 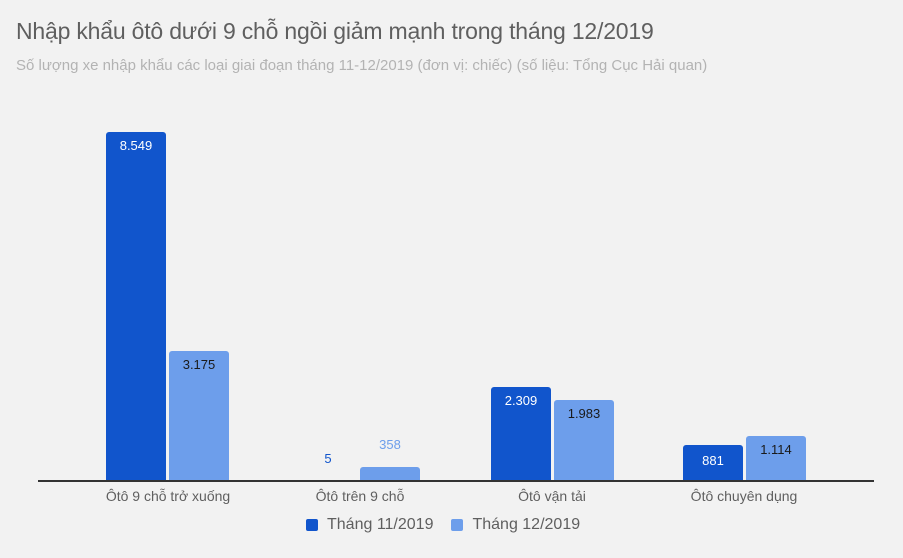 I want to click on data-label: 358, so click(x=390, y=444).